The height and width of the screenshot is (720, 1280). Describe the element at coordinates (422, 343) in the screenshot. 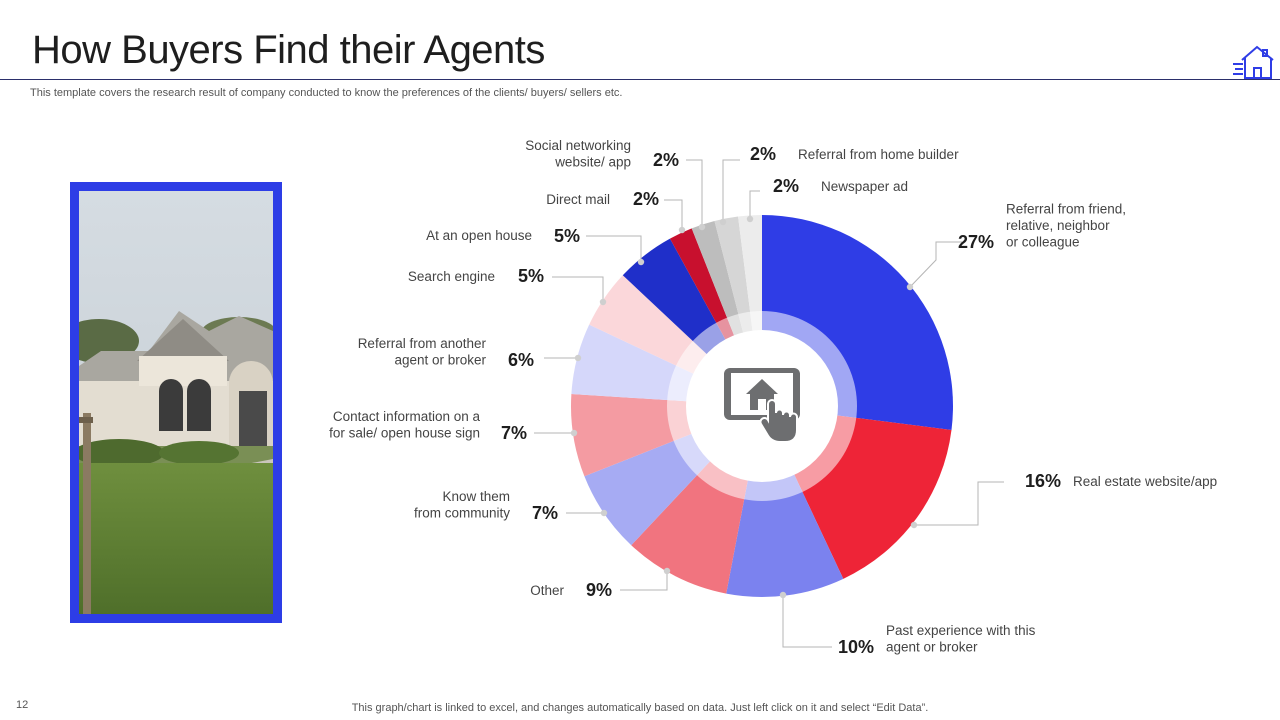

I see `slice-category-label-line: Referral from another` at that location.